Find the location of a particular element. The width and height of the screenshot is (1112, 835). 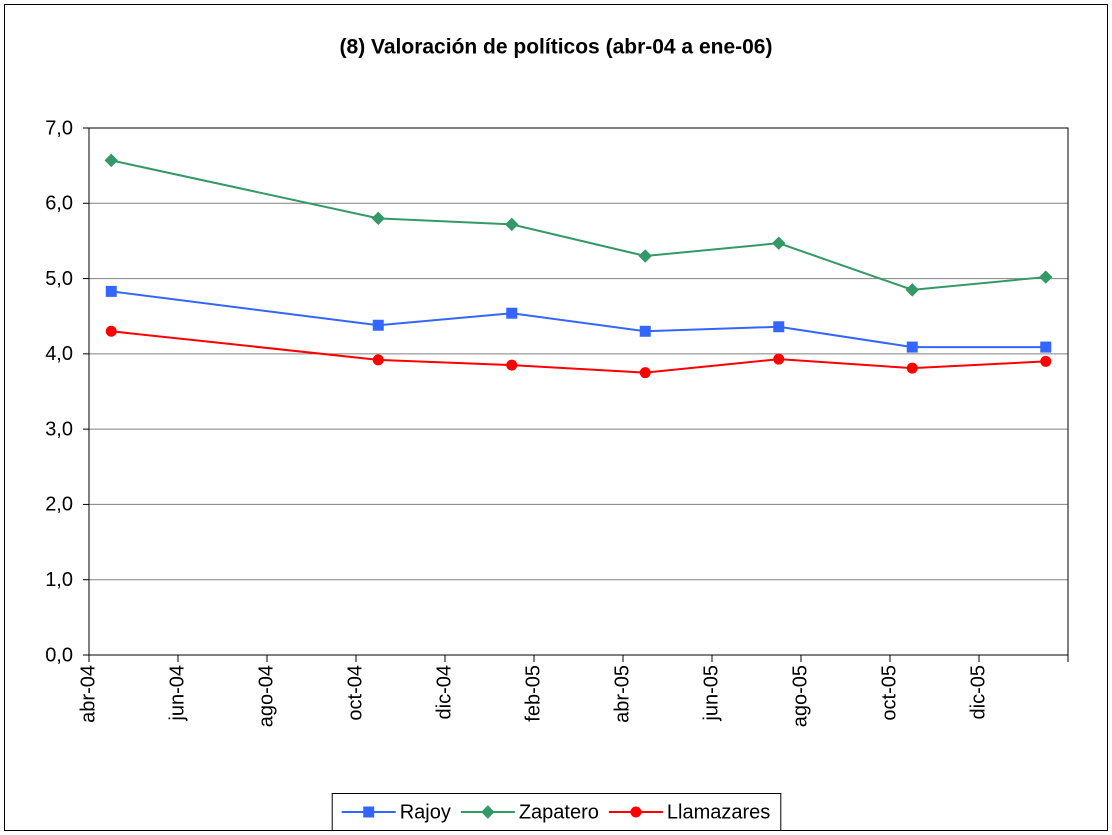

x-tick-label: abr-04 is located at coordinates (88, 694).